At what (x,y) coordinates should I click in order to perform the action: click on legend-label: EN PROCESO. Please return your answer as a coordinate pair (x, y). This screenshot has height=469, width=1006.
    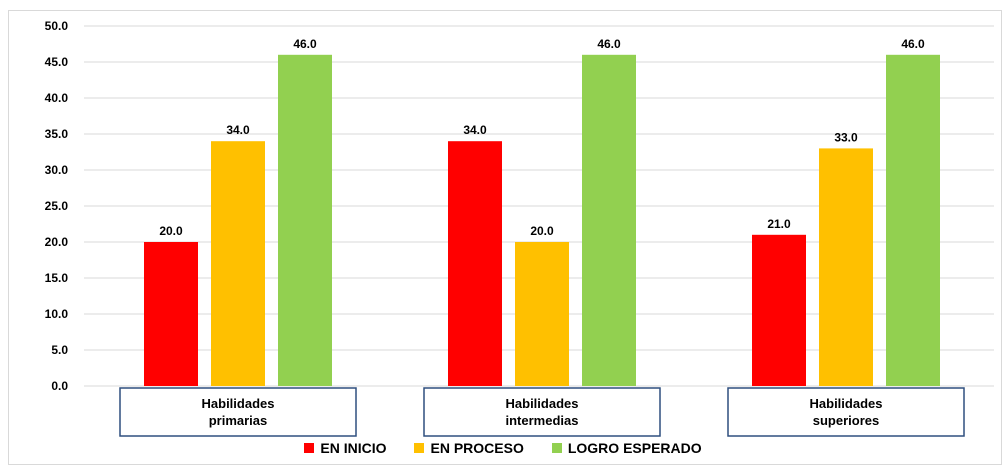
    Looking at the image, I should click on (477, 448).